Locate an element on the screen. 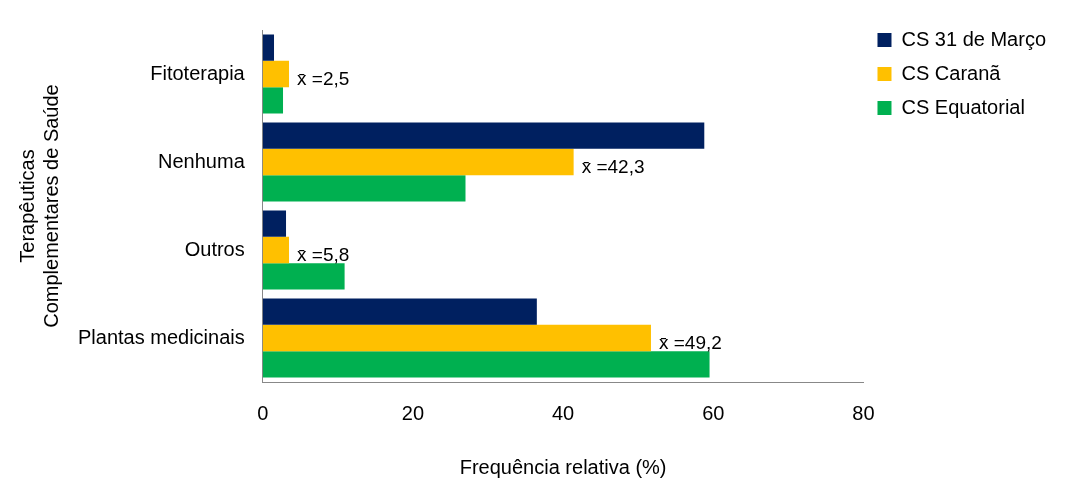 The image size is (1068, 494). x-tick-label: 40 is located at coordinates (563, 412).